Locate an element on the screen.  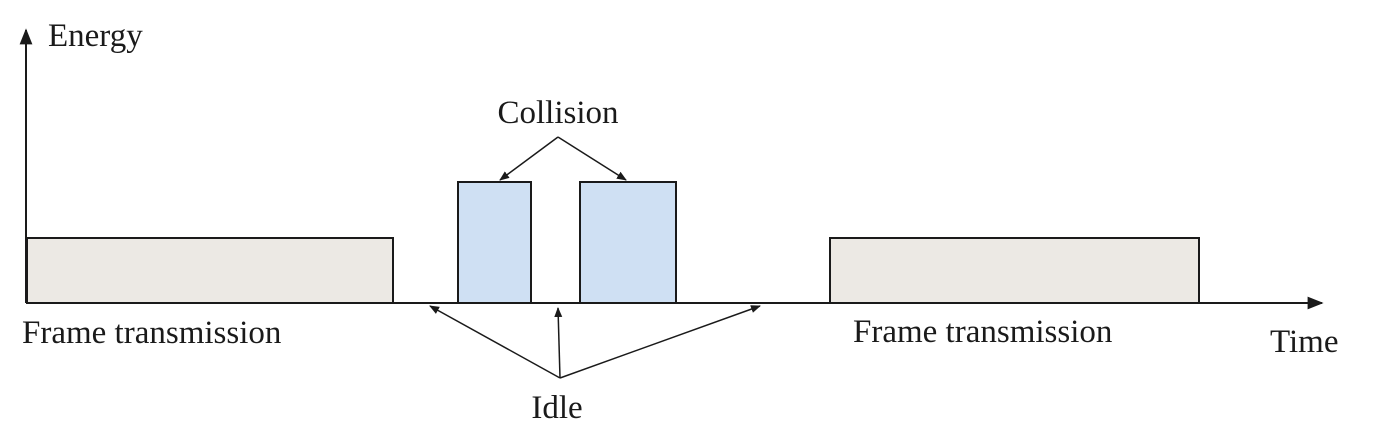
frame-block-left is located at coordinates (210, 270).